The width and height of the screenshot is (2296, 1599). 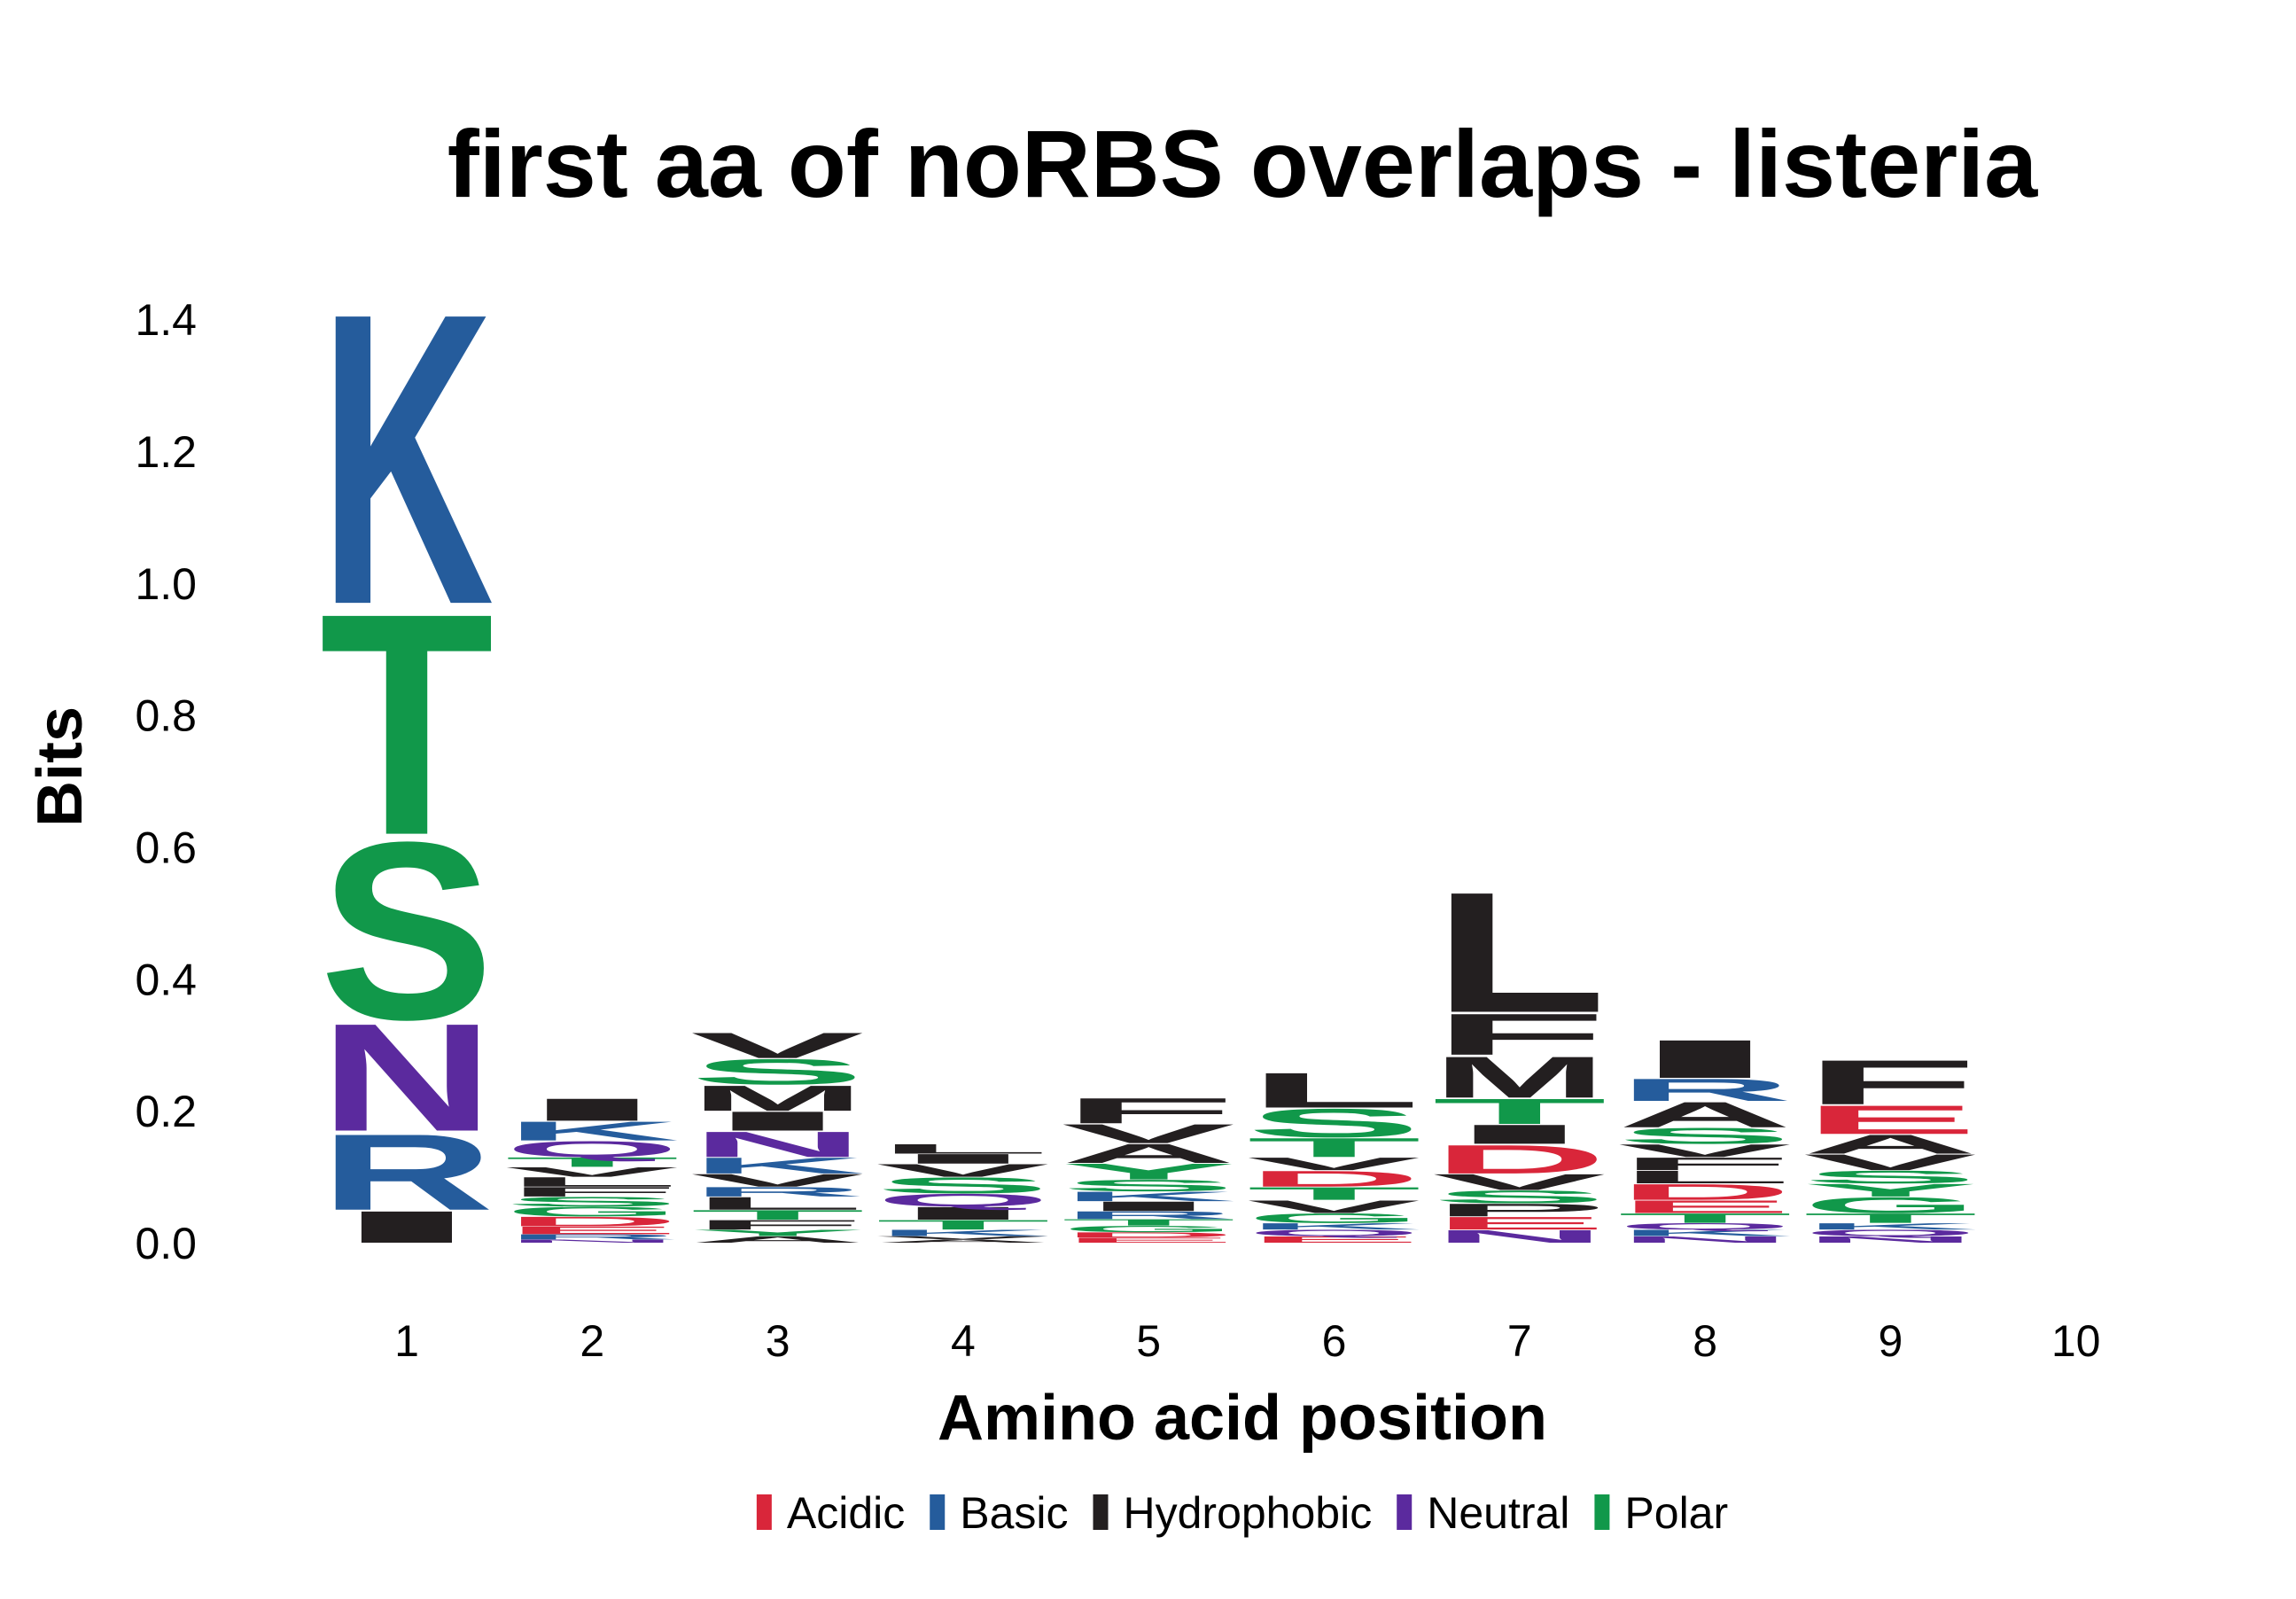 I want to click on legend-item: Polar, so click(x=1661, y=1513).